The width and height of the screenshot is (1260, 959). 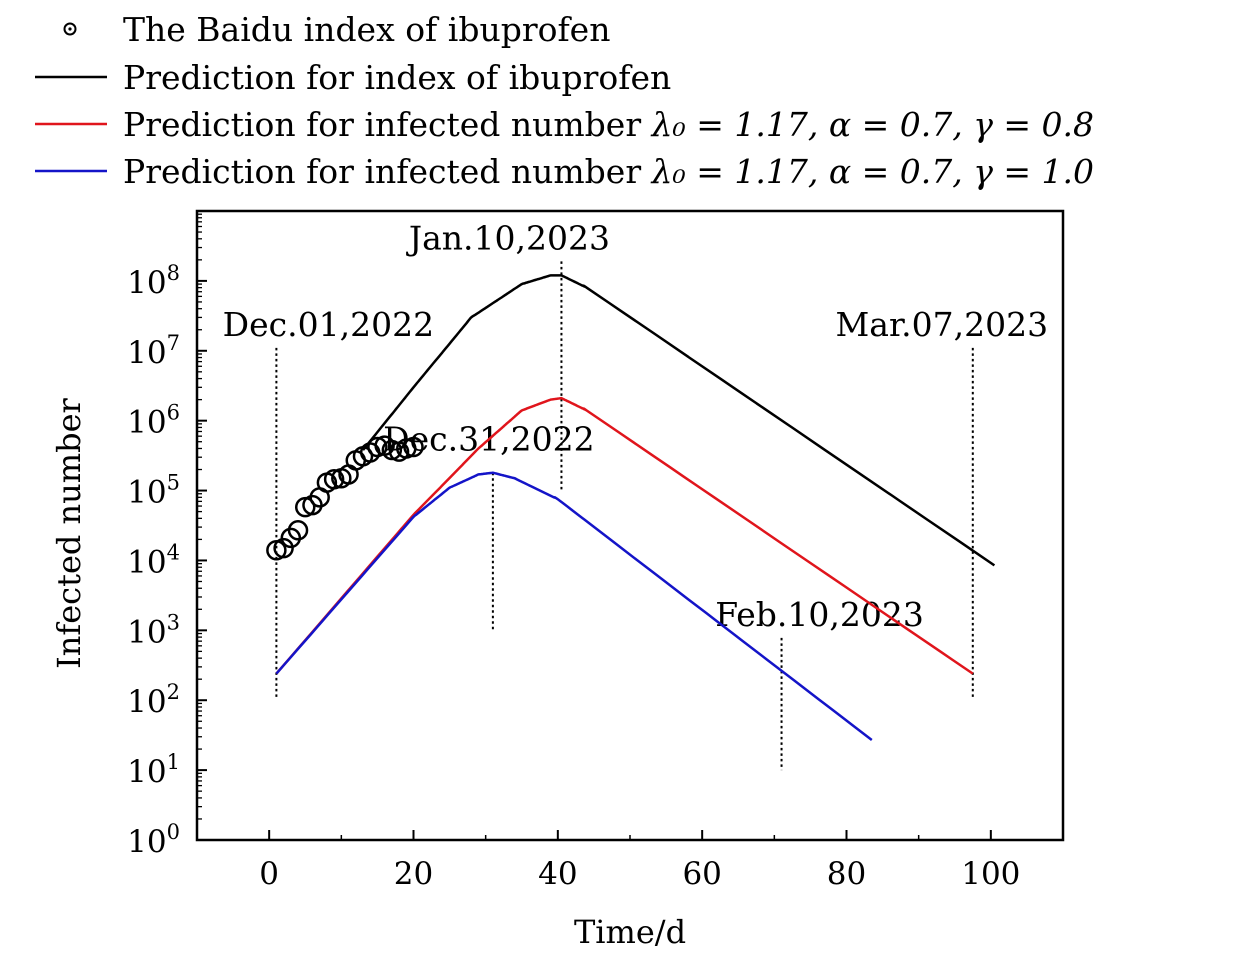 What do you see at coordinates (846, 874) in the screenshot?
I see `x-tick-label: 80` at bounding box center [846, 874].